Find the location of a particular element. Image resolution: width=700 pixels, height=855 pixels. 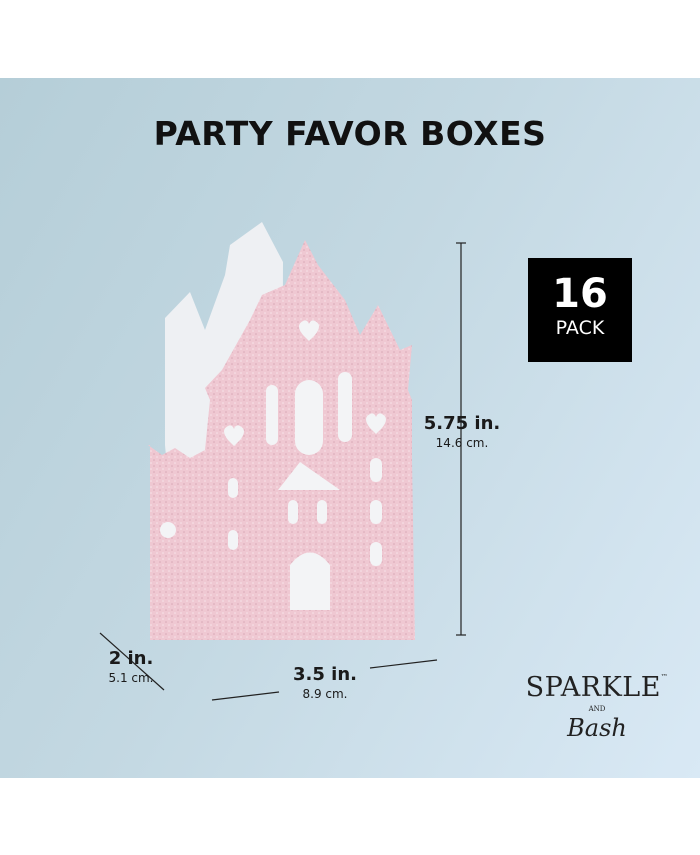

width-imperial: 3.5 in. is located at coordinates (325, 674).